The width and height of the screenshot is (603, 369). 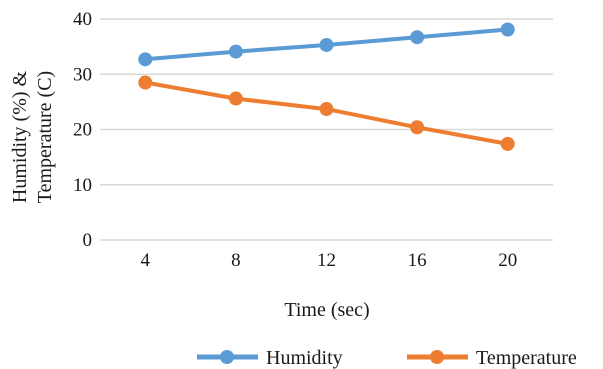 I want to click on y-tick-label-20: 20, so click(x=82, y=130).